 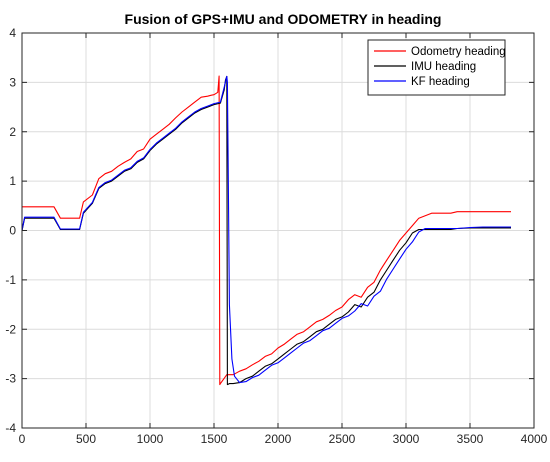 I want to click on legend-label-kf-heading: KF heading, so click(x=440, y=82).